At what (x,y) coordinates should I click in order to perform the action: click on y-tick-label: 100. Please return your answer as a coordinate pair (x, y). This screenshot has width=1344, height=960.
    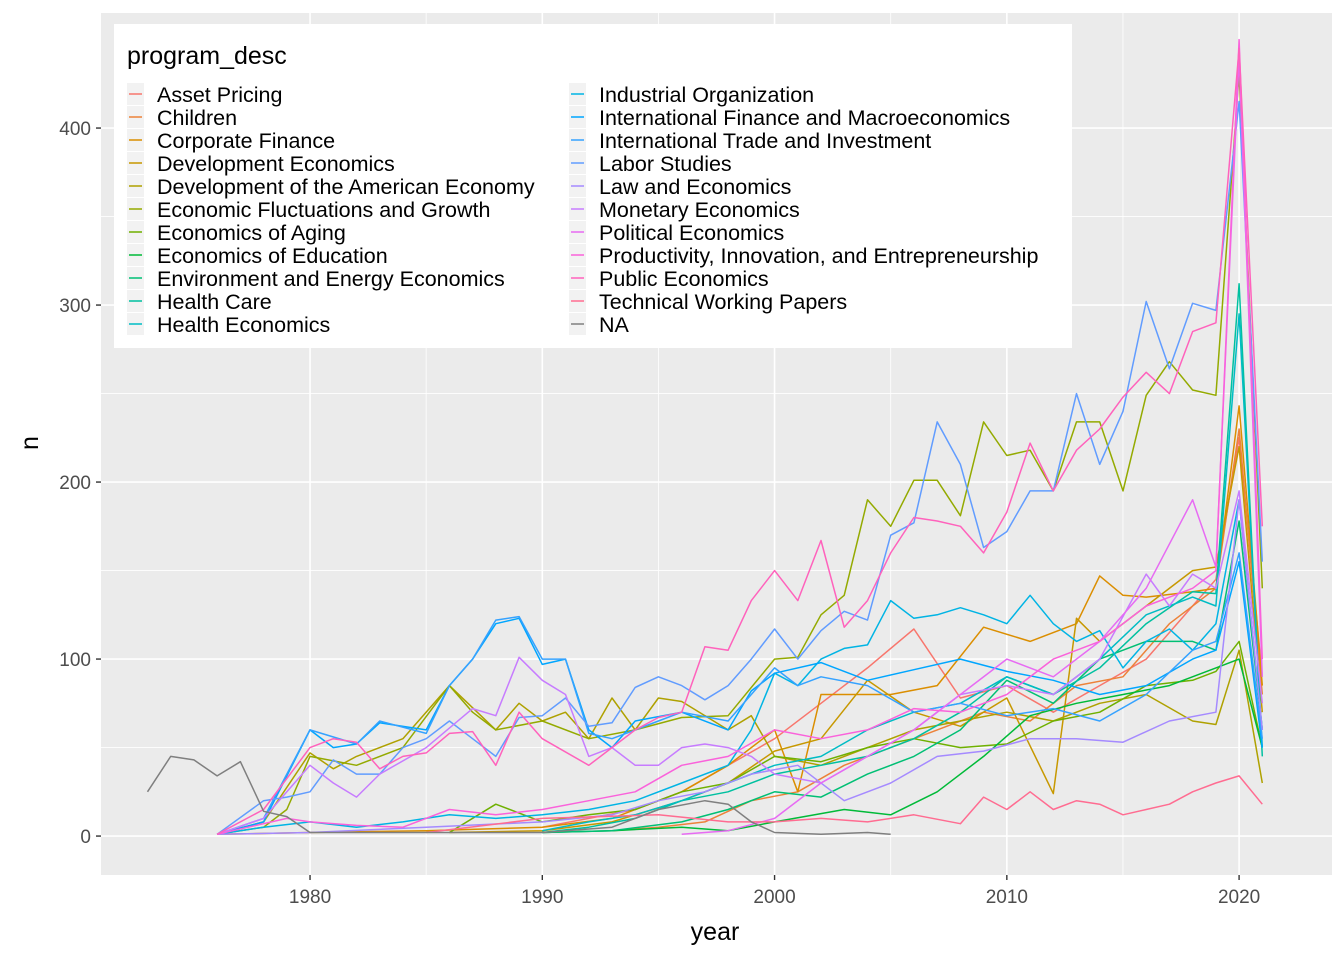
    Looking at the image, I should click on (75, 660).